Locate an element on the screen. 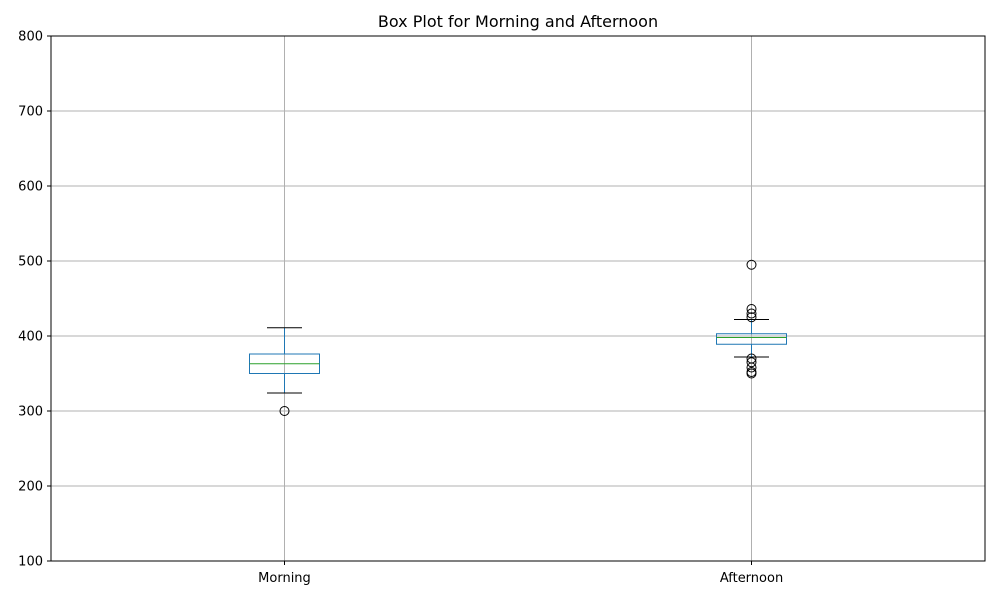  box-afternoon is located at coordinates (751, 319).